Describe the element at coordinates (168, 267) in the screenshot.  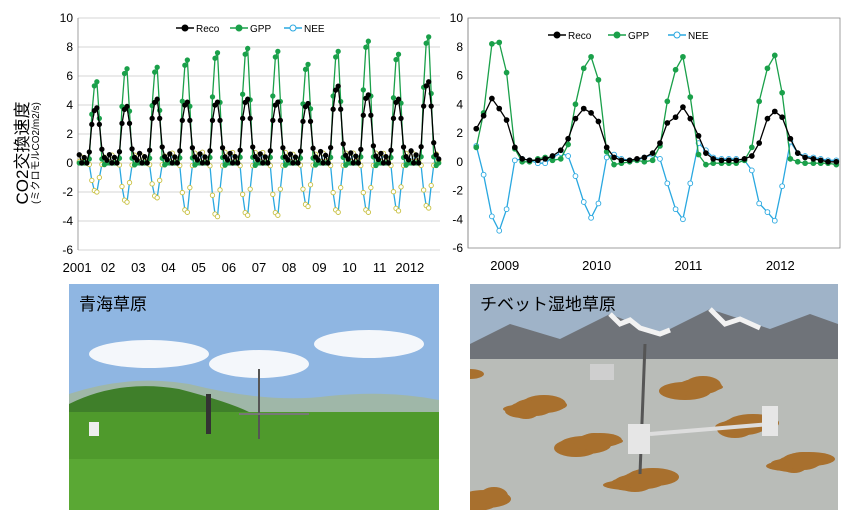
I see `x-tick-label: 04` at that location.